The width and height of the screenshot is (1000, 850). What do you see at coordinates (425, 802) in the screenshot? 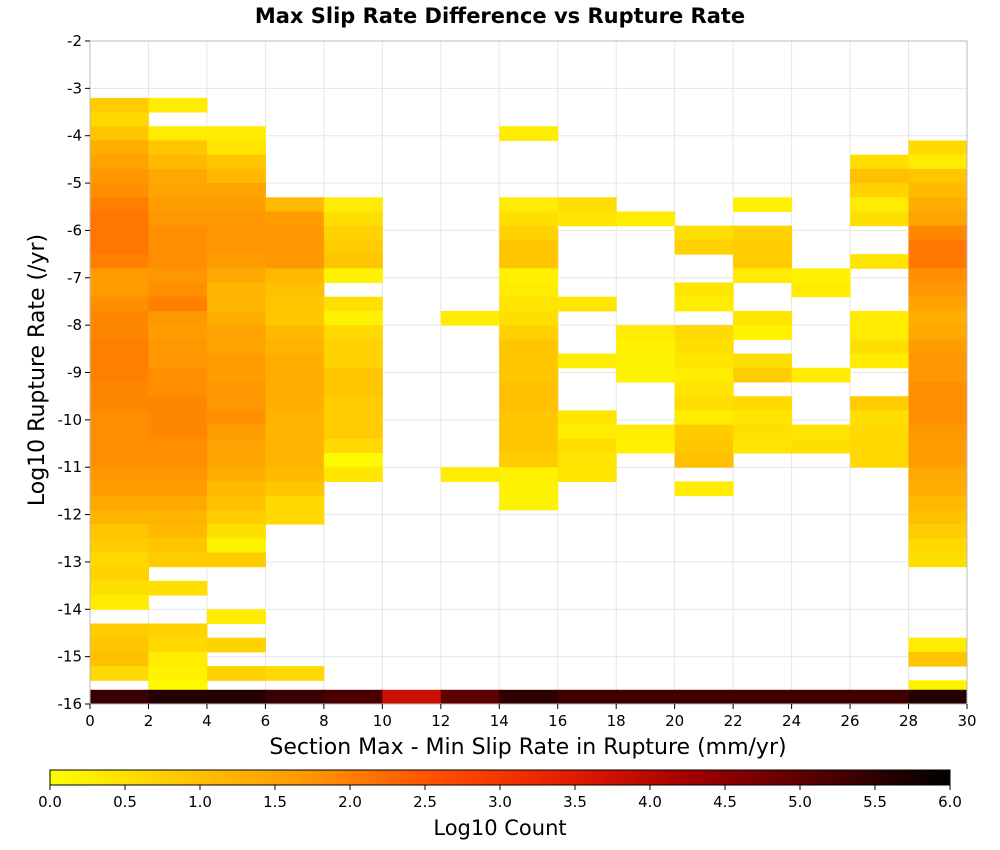
I see `colorbar-tick-label: 2.5` at bounding box center [425, 802].